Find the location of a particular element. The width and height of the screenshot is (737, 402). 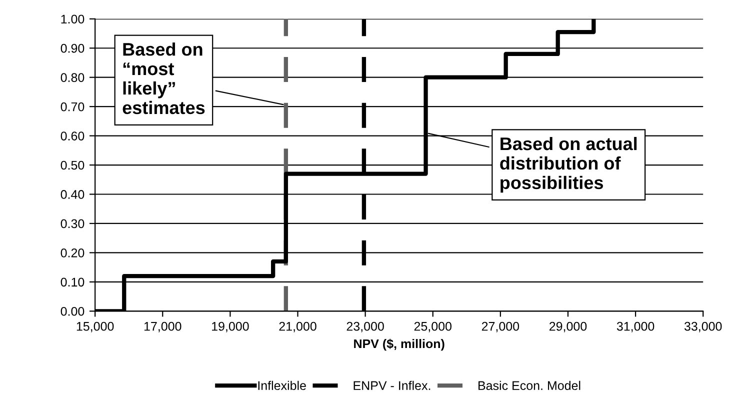

x-tick-label: 25,000 is located at coordinates (433, 327).